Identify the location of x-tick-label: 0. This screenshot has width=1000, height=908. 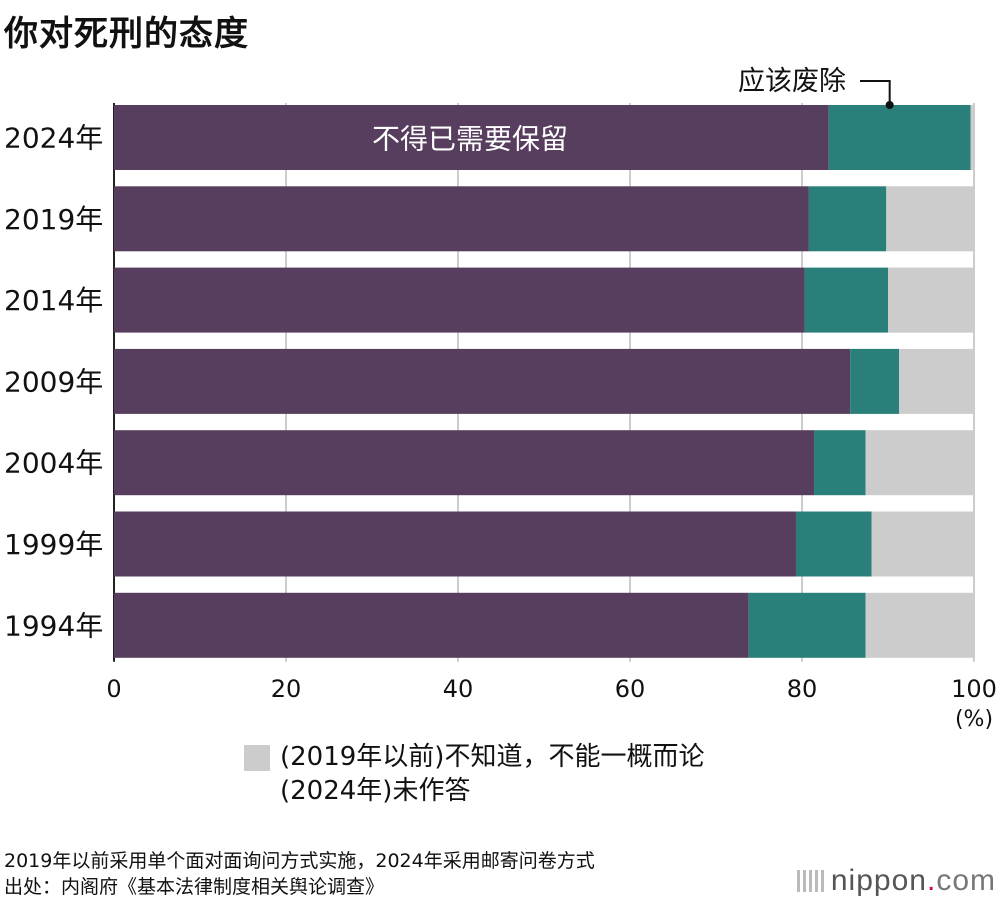
(113, 689).